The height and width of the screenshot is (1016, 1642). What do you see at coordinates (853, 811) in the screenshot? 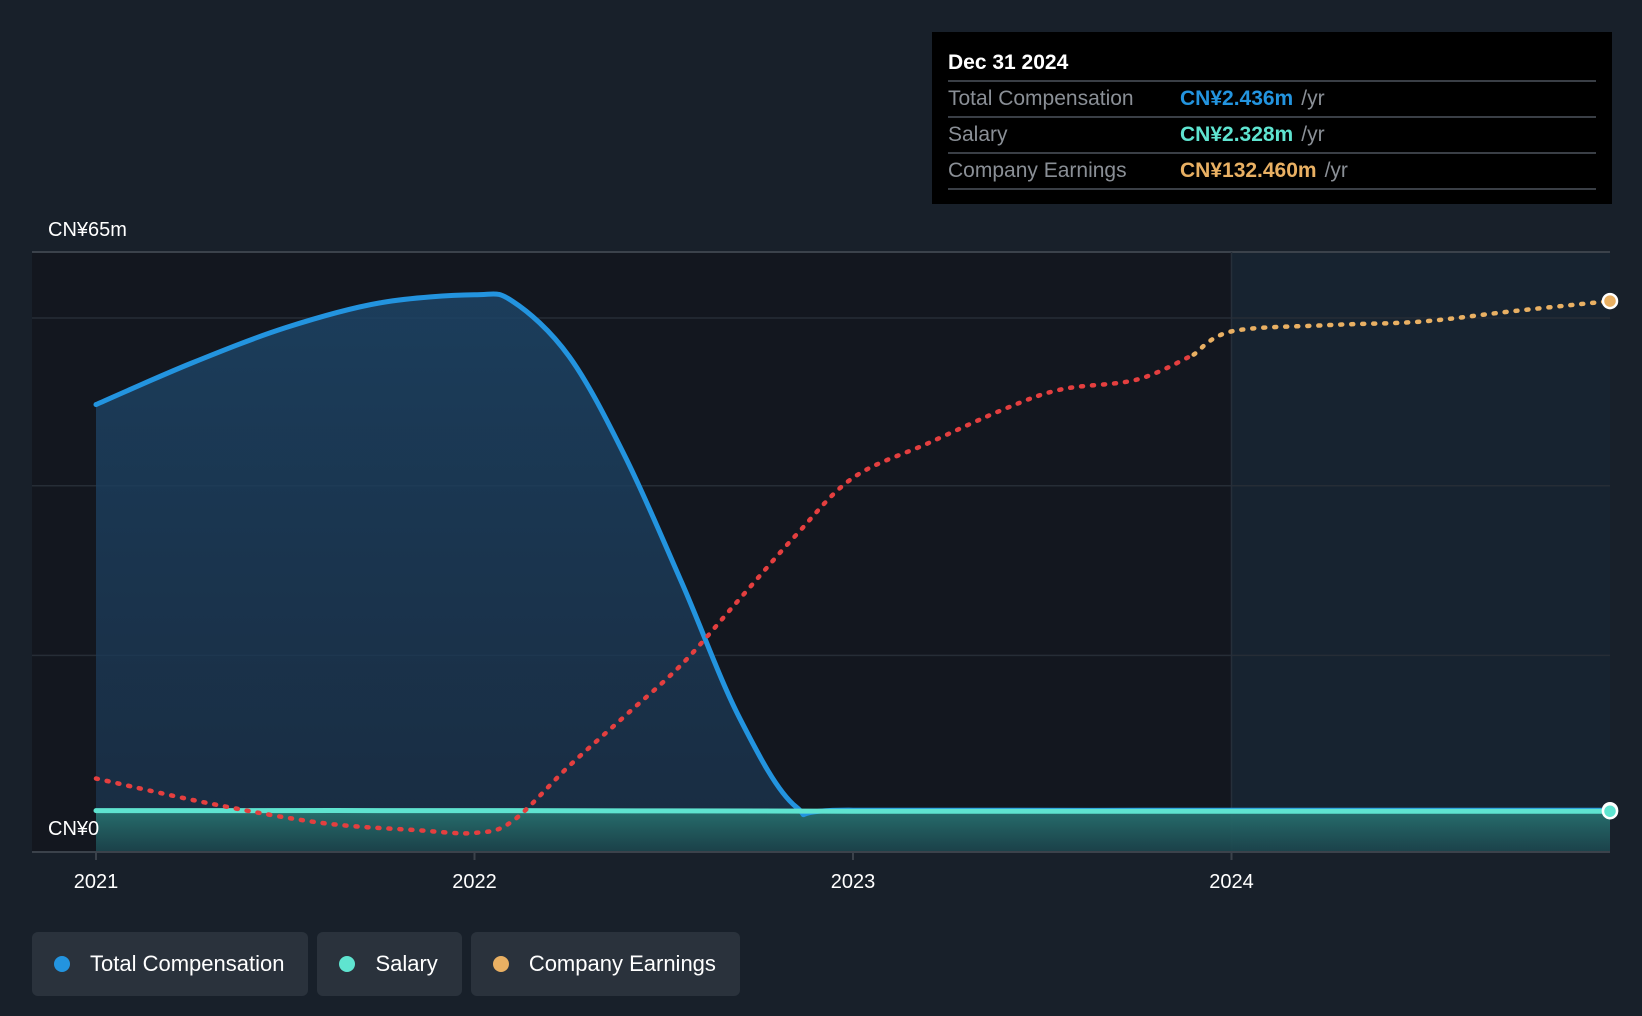
I see `salary-line` at bounding box center [853, 811].